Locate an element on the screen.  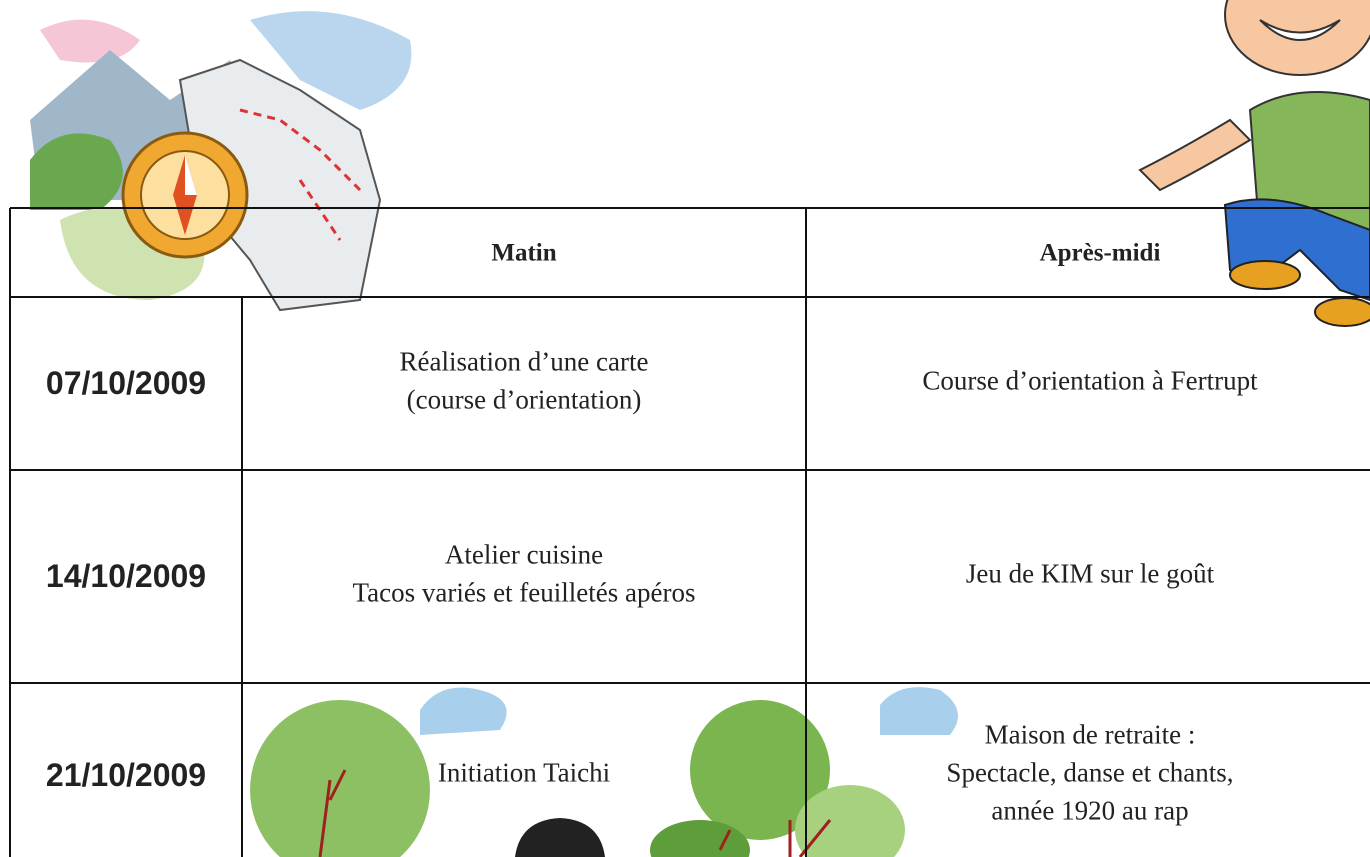
boy-clipart is located at coordinates (1254, 163).